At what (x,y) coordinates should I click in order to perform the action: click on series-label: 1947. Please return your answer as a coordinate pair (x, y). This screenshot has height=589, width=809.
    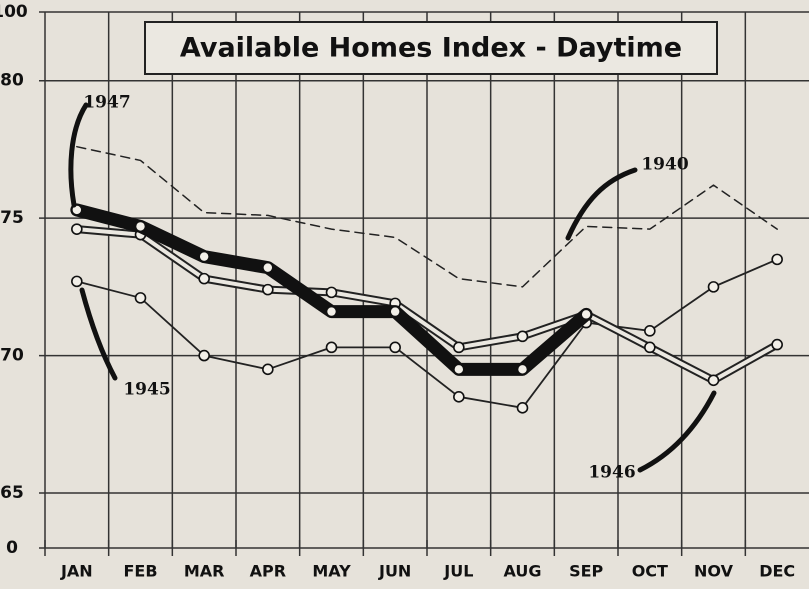
    Looking at the image, I should click on (106, 103).